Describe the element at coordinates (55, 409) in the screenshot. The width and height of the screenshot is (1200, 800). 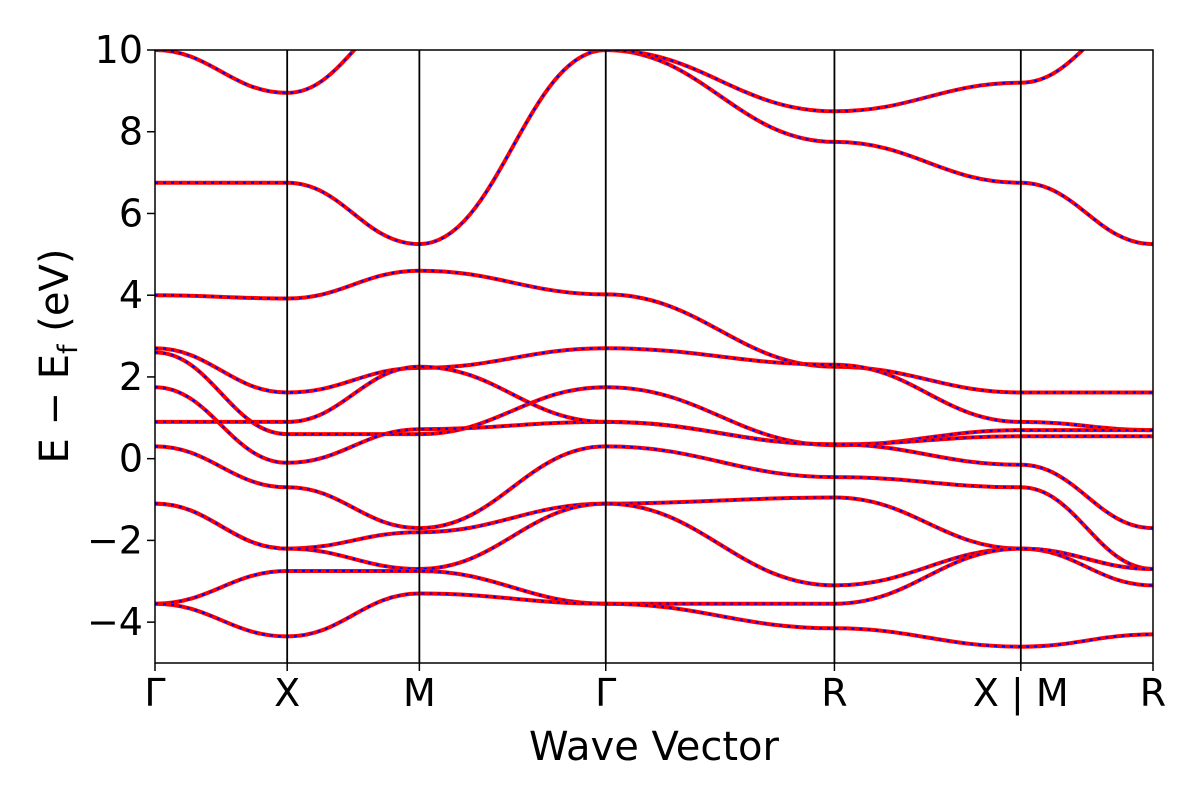
I see `y-axis-title-main: E − E` at that location.